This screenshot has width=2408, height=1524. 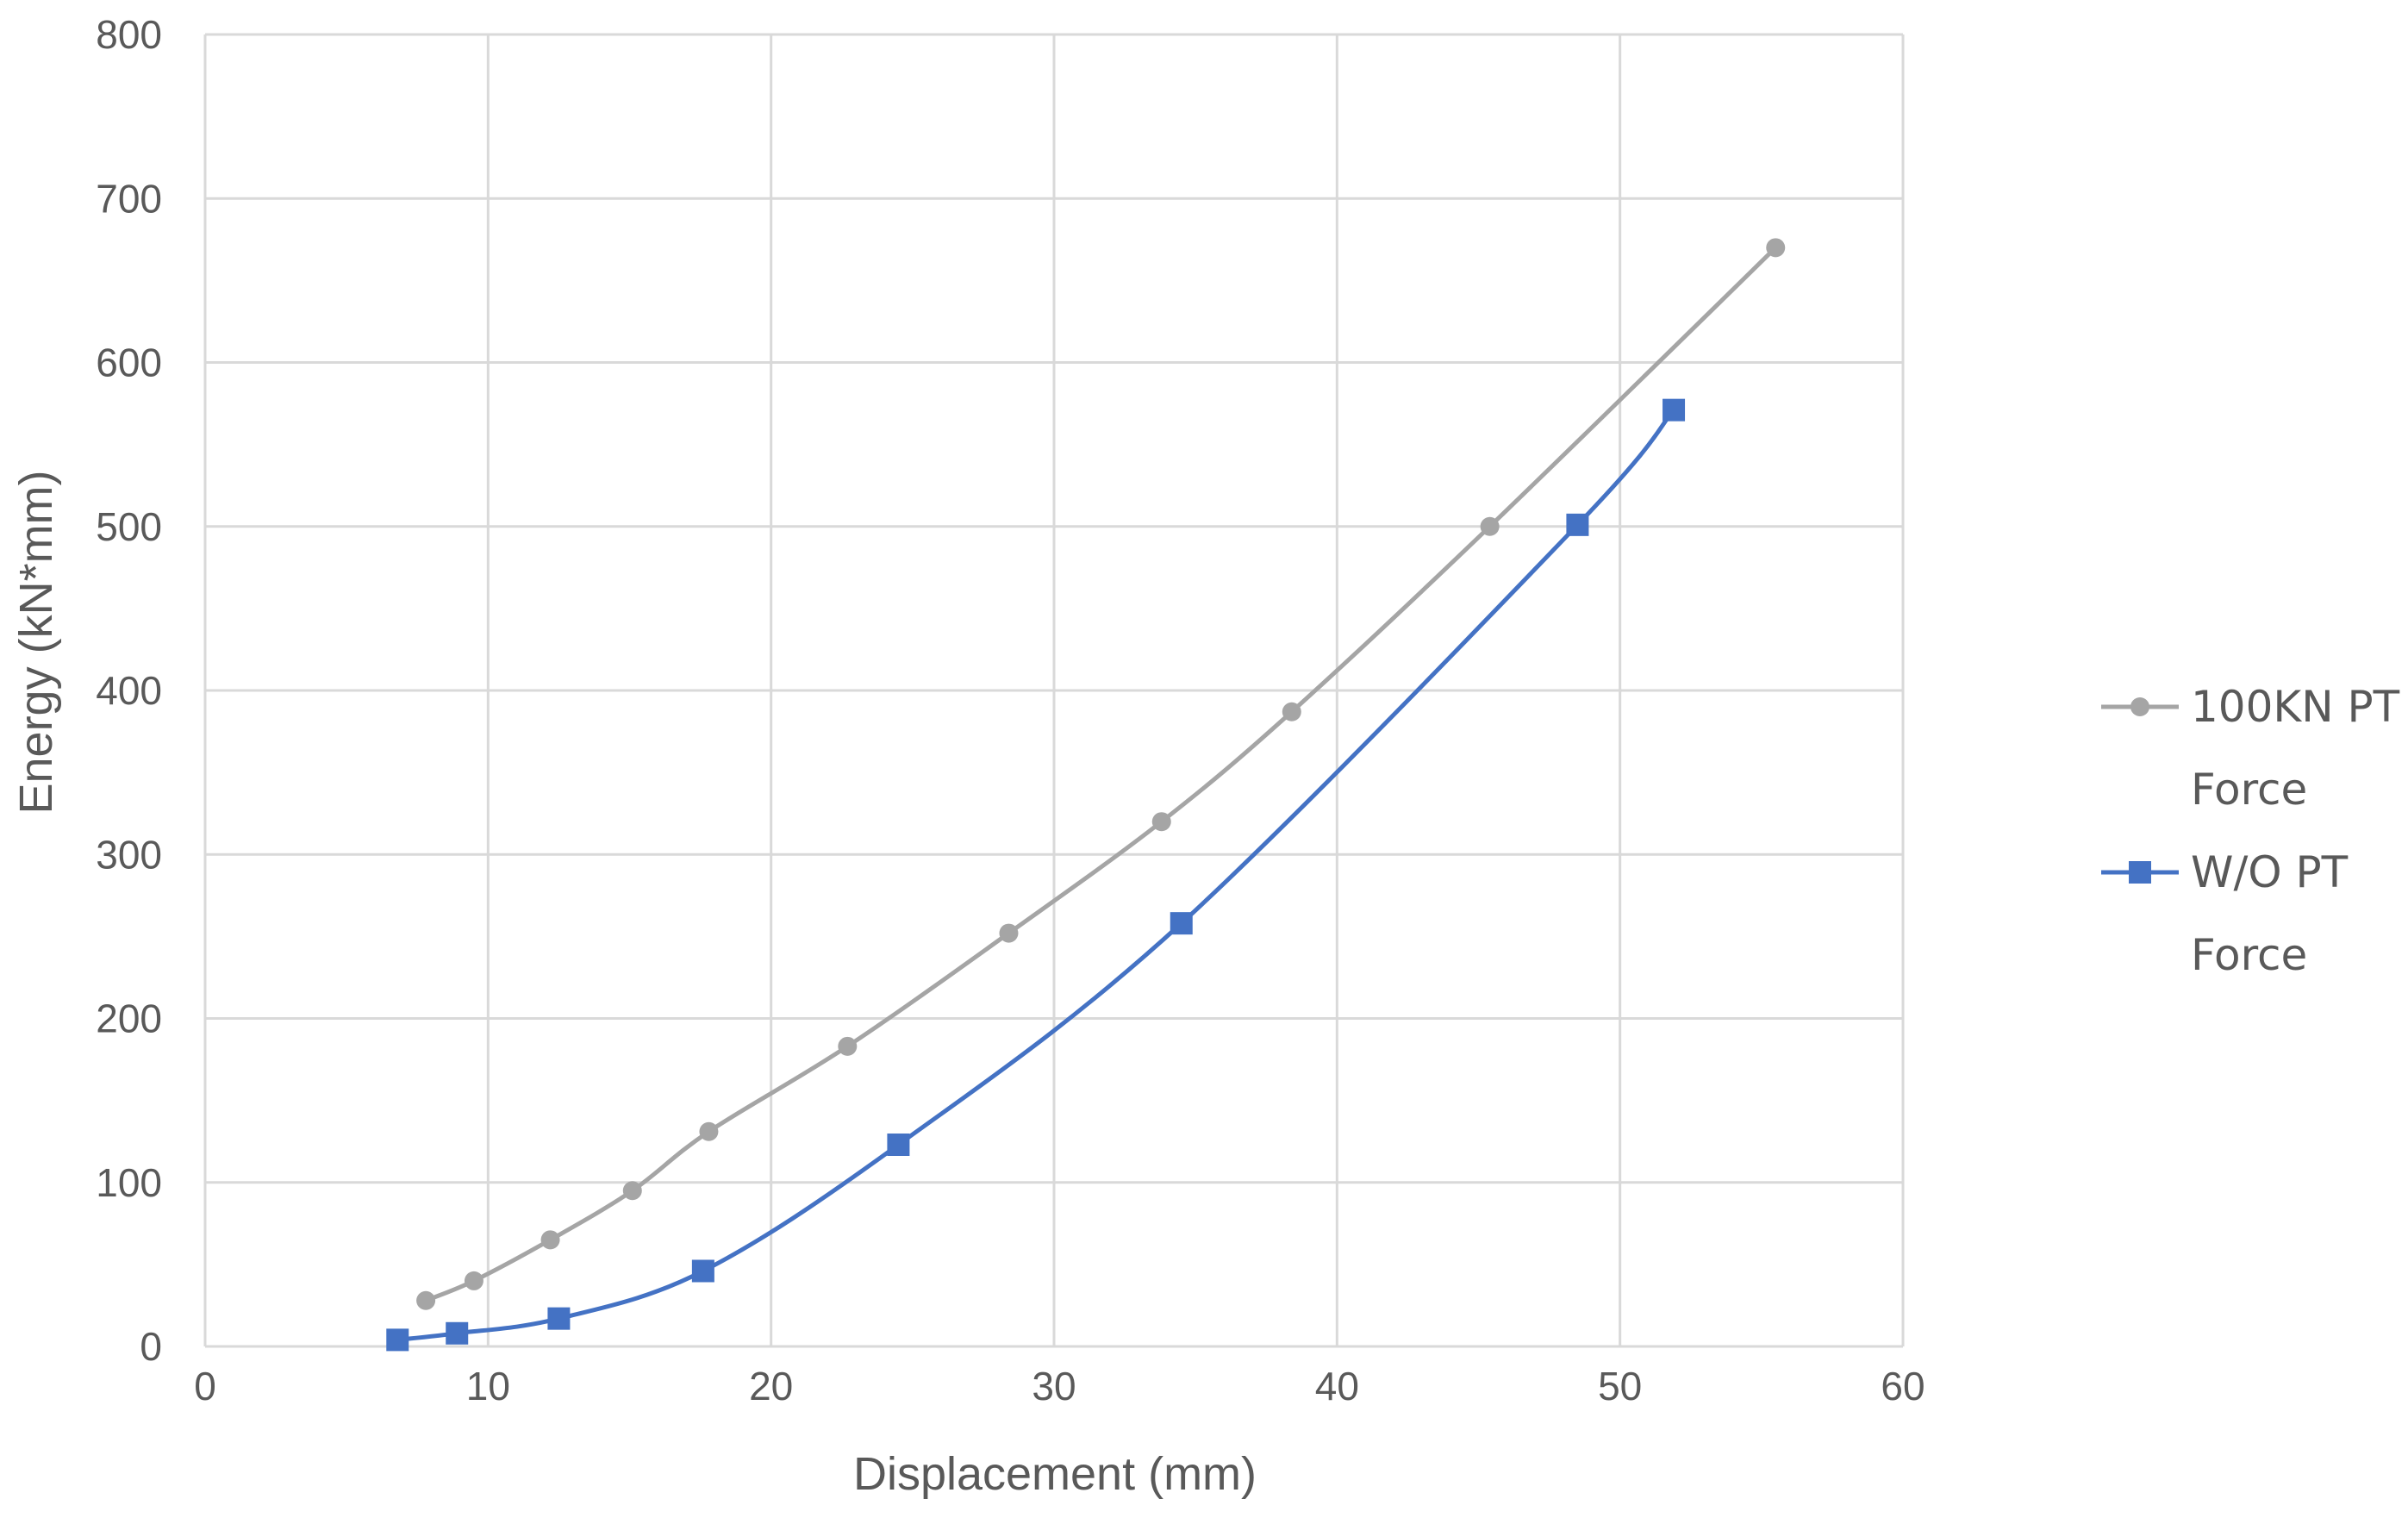 I want to click on legend-label: 100KN PT Force, so click(x=2295, y=749).